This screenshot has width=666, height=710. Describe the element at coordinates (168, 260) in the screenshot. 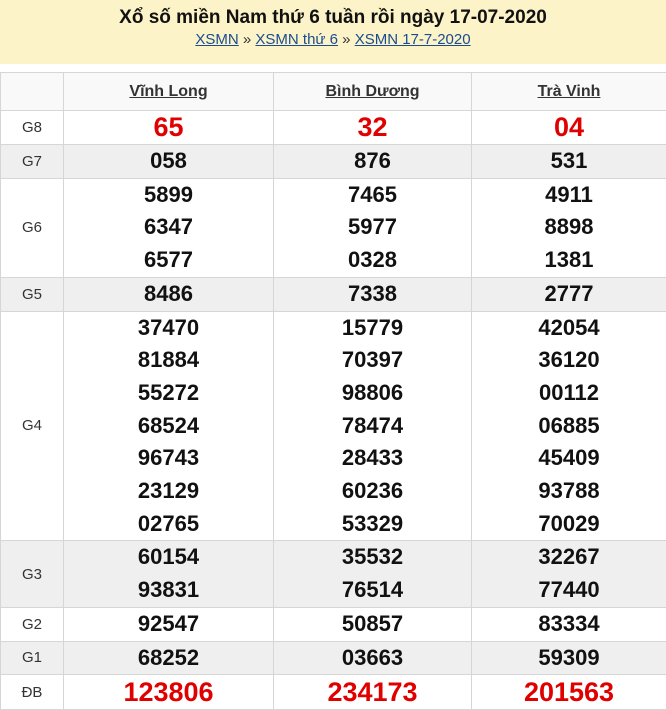

I see `prize-number: 6577` at that location.